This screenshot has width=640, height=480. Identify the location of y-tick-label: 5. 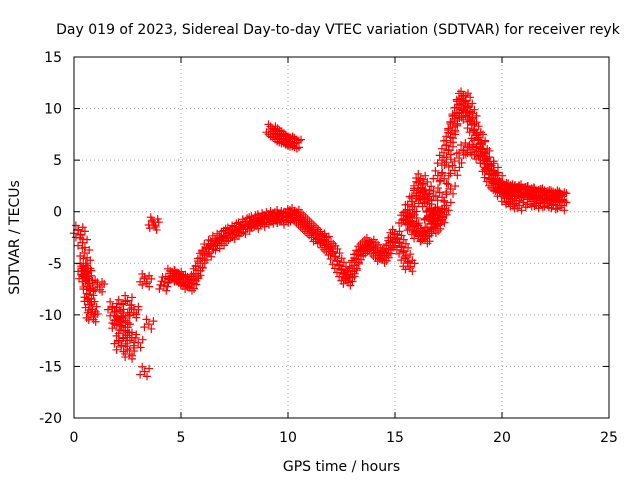
(57, 161).